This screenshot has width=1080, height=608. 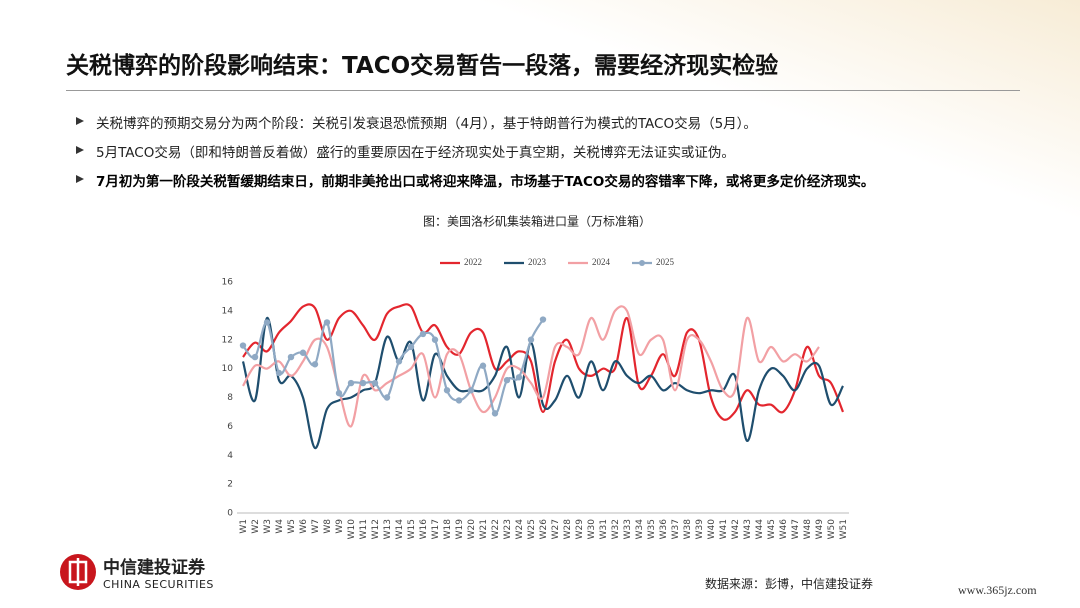 What do you see at coordinates (292, 526) in the screenshot?
I see `x-tick-label: W5` at bounding box center [292, 526].